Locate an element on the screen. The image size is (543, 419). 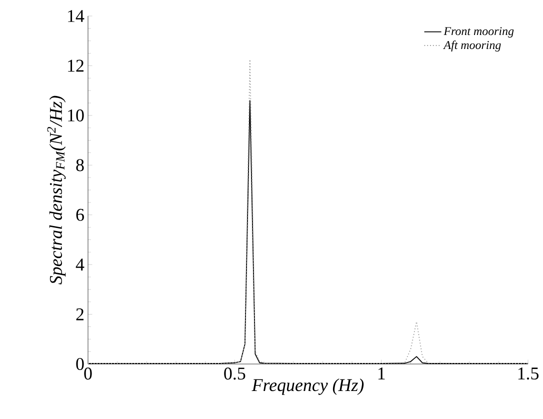
y-tick-label: 6 is located at coordinates (80, 214).